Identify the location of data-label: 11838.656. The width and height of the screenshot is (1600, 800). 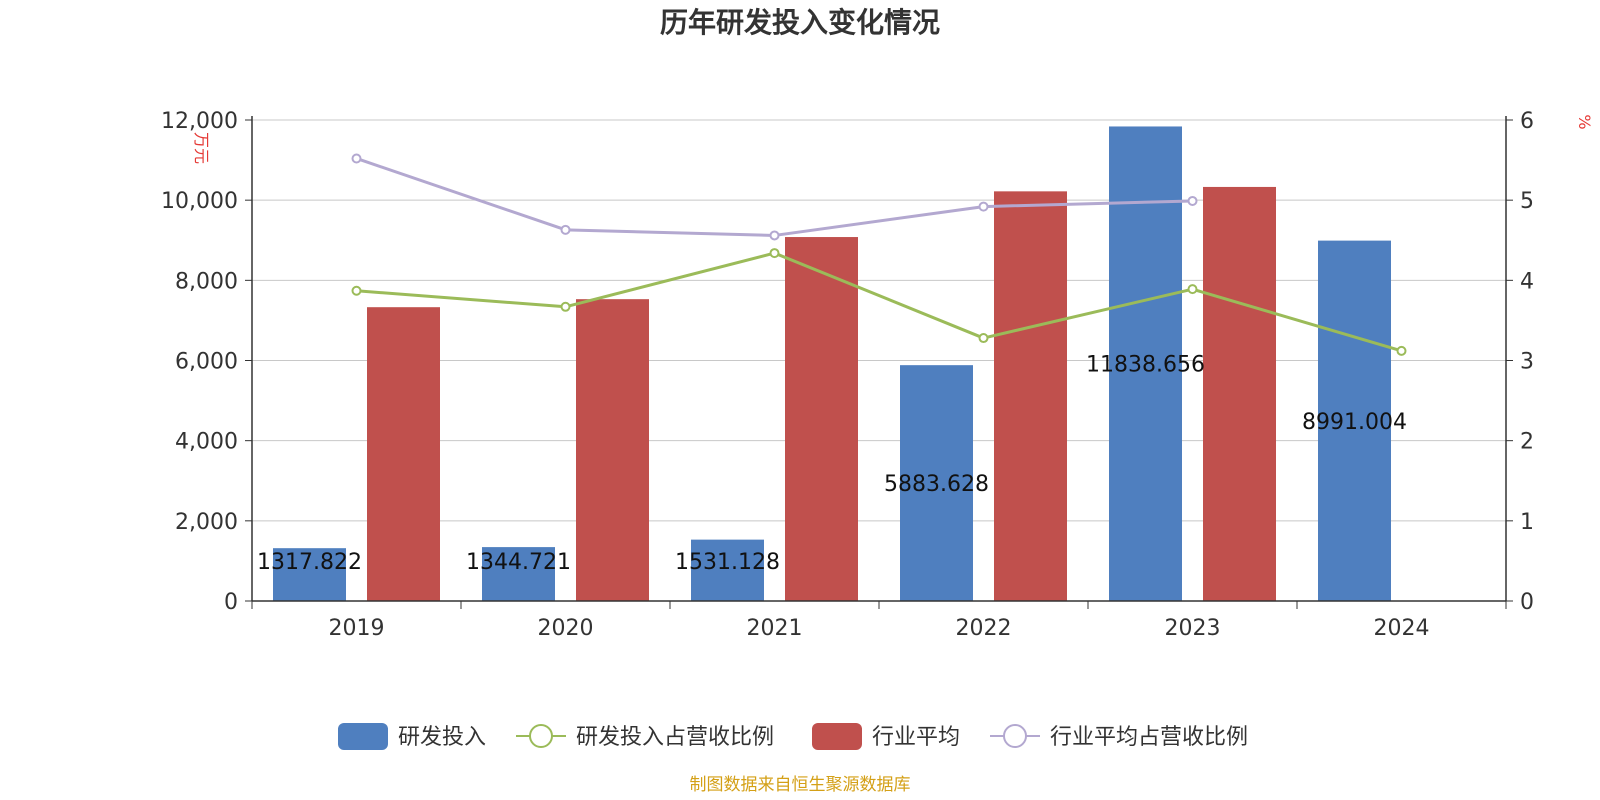
(1145, 365).